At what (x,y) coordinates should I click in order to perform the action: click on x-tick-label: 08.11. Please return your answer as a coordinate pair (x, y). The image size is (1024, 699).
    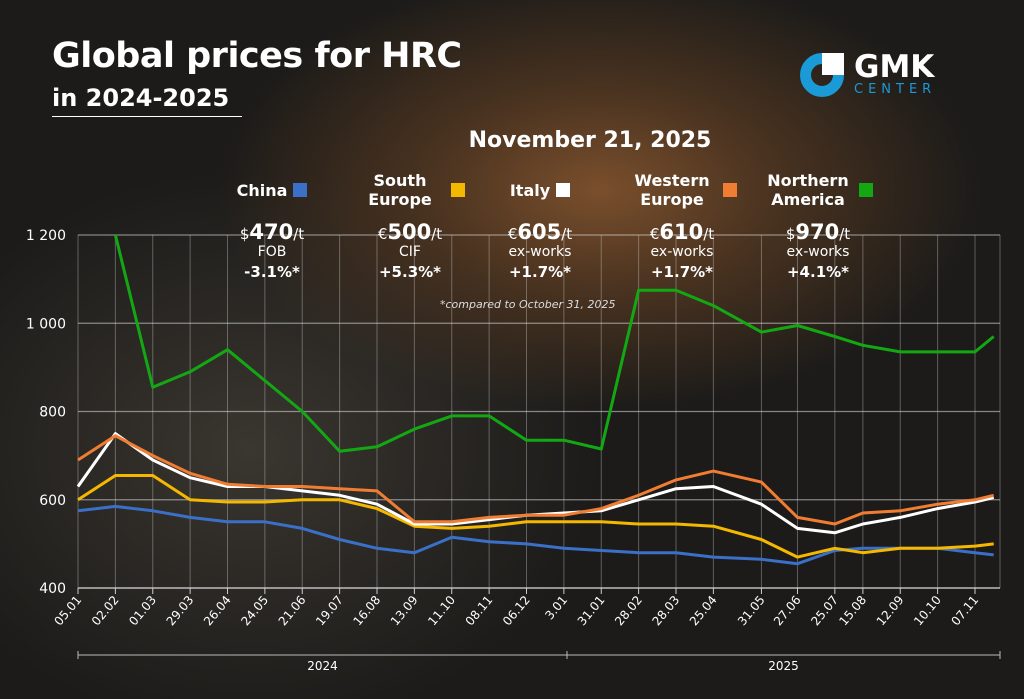
    Looking at the image, I should click on (479, 610).